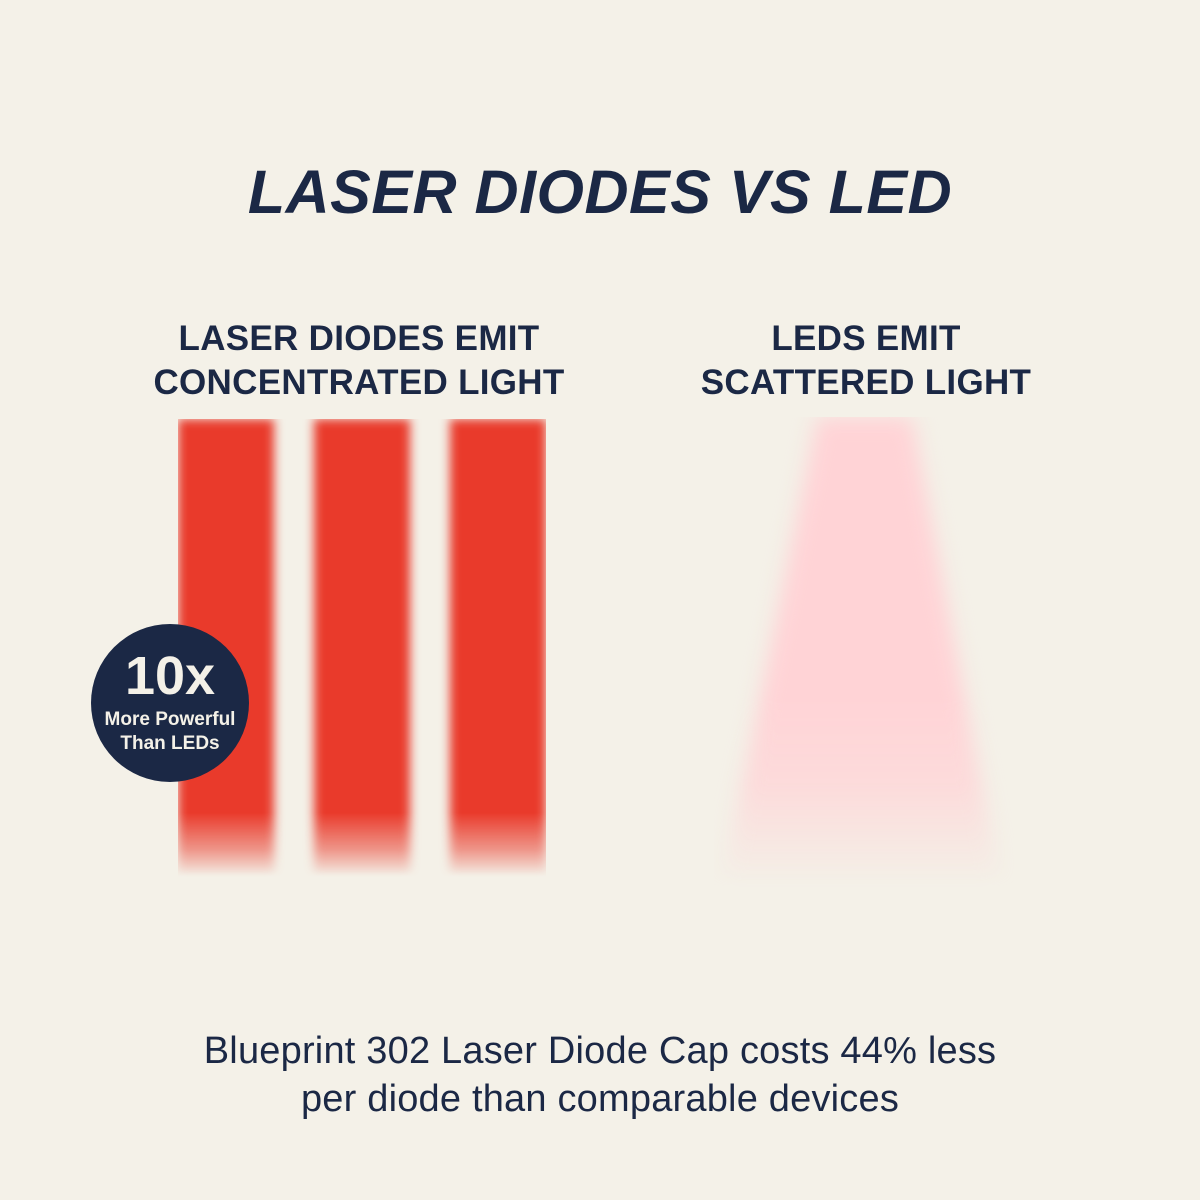 The width and height of the screenshot is (1200, 1200). What do you see at coordinates (170, 743) in the screenshot?
I see `power-badge-label-line2: Than LEDs` at bounding box center [170, 743].